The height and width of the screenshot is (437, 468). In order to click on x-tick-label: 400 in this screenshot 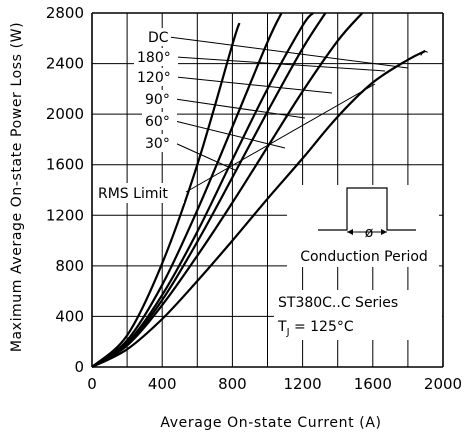, I will do `click(162, 384)`.